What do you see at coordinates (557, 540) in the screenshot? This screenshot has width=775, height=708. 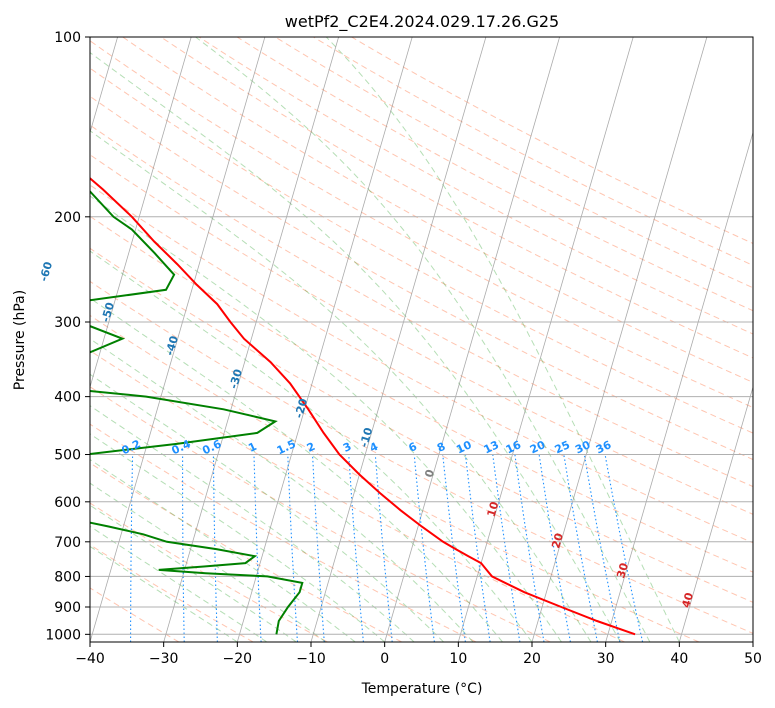 I see `isotherm-label: 20` at bounding box center [557, 540].